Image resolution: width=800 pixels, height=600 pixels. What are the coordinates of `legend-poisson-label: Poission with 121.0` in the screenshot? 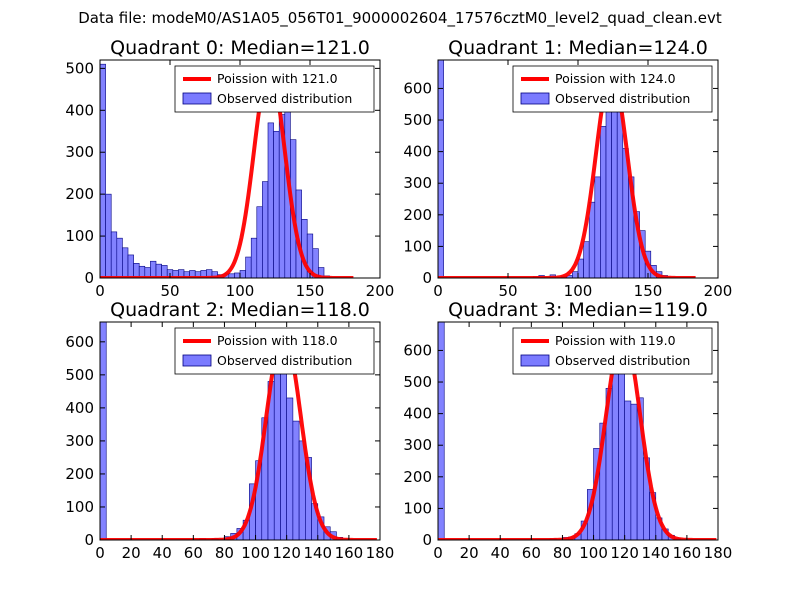 It's located at (277, 78).